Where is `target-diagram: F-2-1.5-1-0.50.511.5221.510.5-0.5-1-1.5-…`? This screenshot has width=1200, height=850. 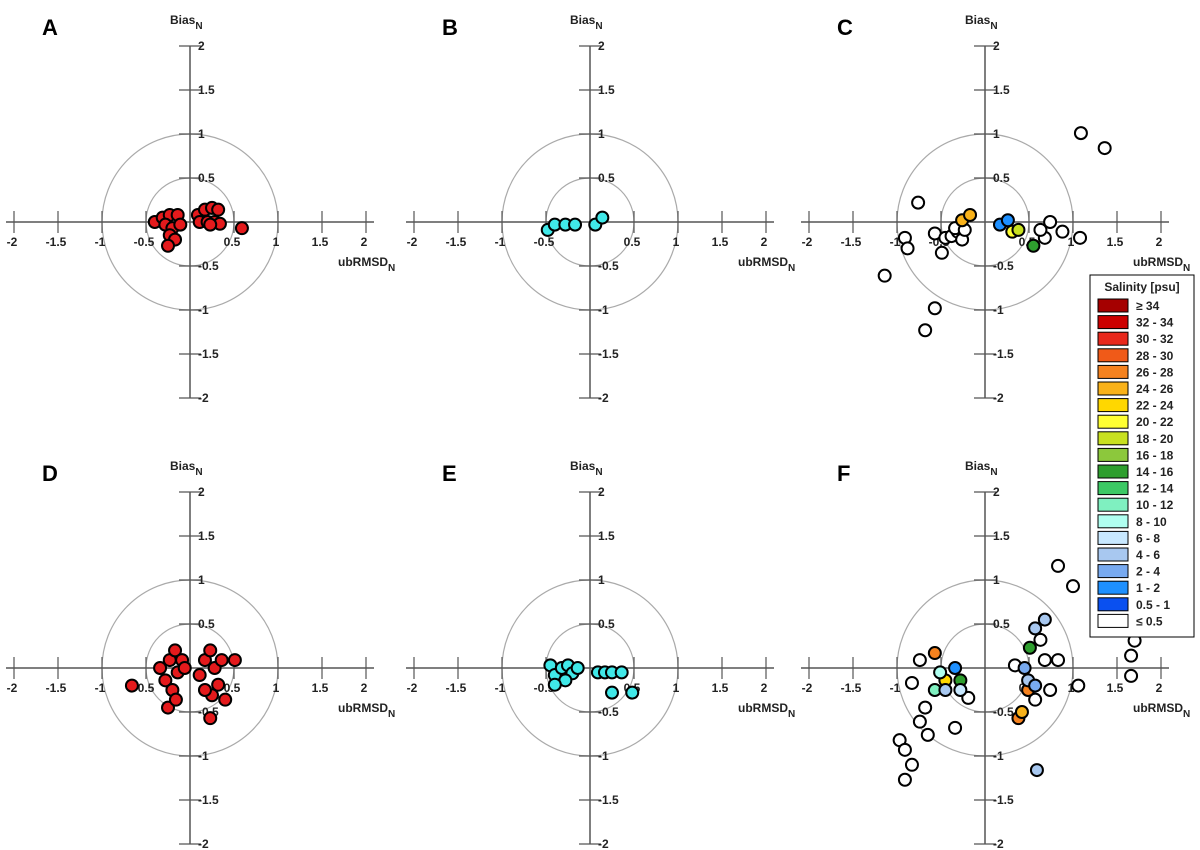 target-diagram: F-2-1.5-1-0.50.511.5221.510.5-0.5-1-1.5-… is located at coordinates (995, 654).